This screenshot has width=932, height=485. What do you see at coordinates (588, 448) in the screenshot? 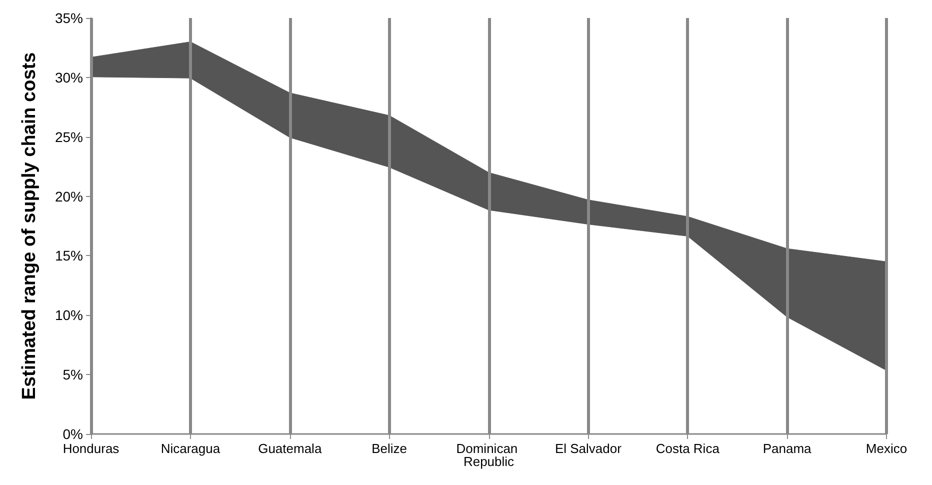
I see `x-tick-label: El Salvador` at bounding box center [588, 448].